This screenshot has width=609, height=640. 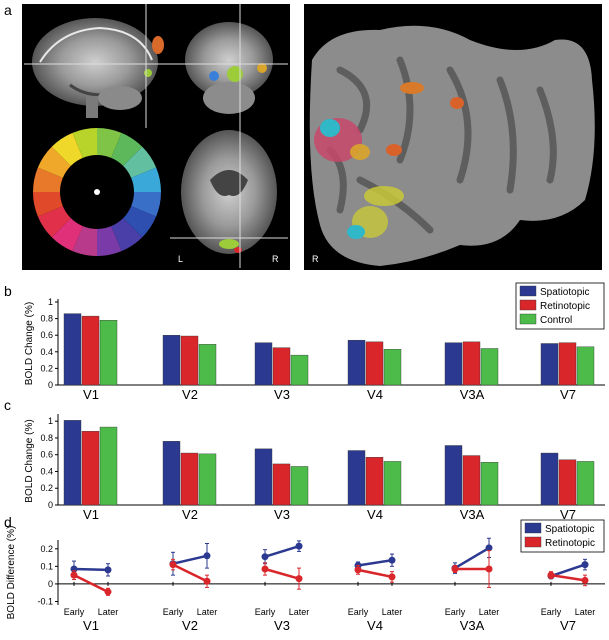 I want to click on coronal-slice, so click(x=229, y=68).